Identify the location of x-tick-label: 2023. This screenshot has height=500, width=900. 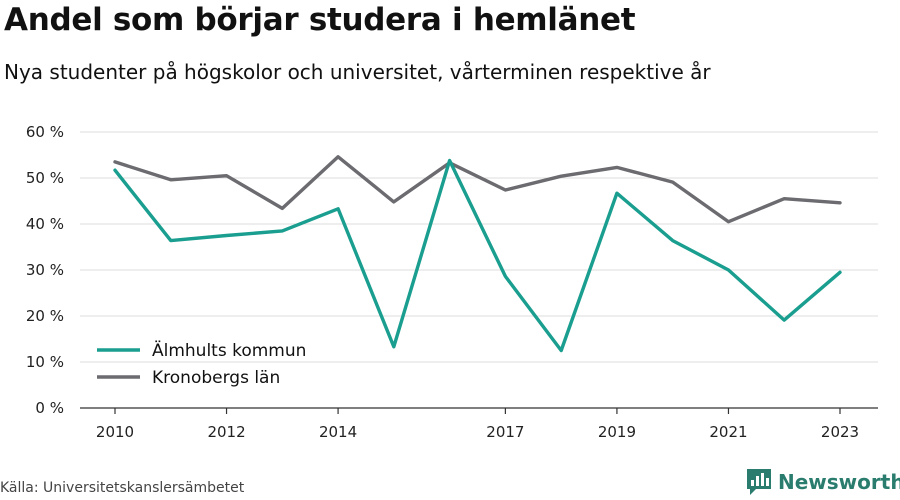
(840, 432).